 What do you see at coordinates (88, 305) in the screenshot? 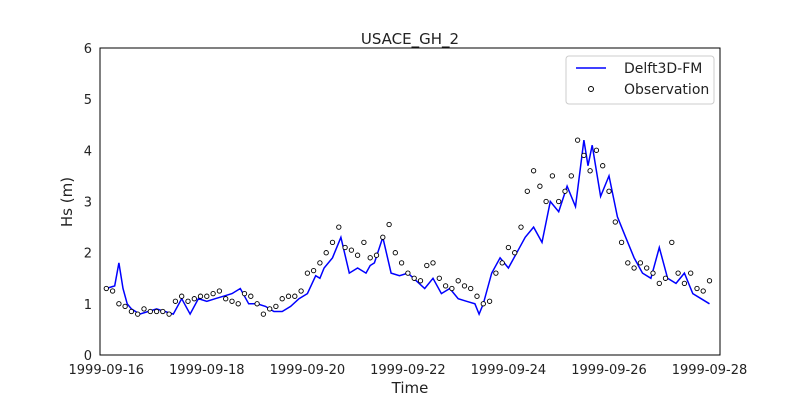
I see `y-tick-label: 1` at bounding box center [88, 305].